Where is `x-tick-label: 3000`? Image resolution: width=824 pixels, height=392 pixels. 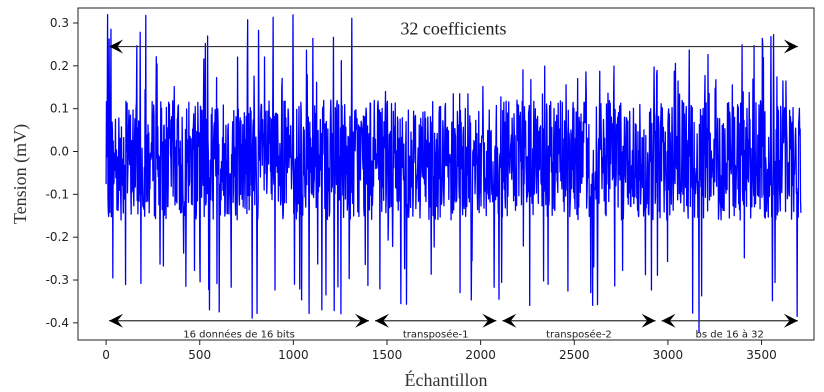
x-tick-label: 3000 is located at coordinates (668, 355).